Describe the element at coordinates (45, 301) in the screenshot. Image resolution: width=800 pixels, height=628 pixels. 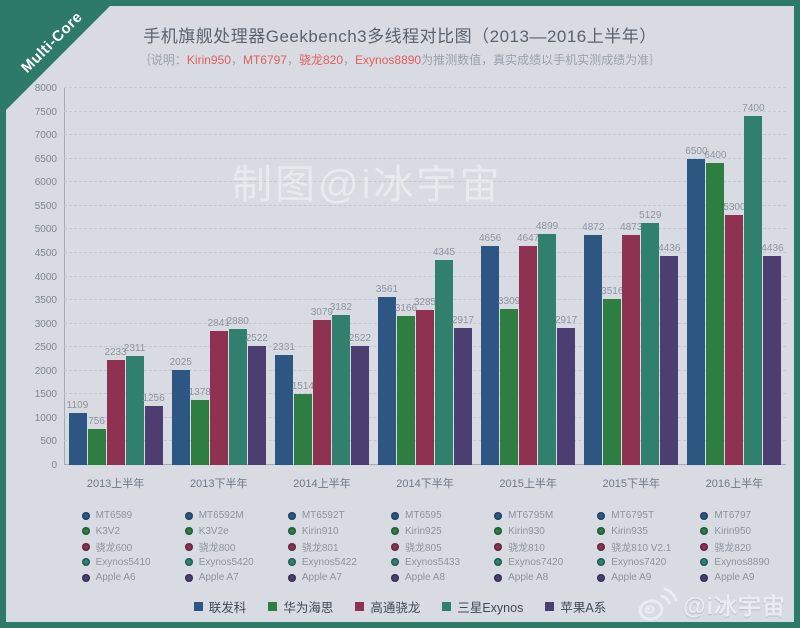
I see `y-tick-label: 3500` at that location.